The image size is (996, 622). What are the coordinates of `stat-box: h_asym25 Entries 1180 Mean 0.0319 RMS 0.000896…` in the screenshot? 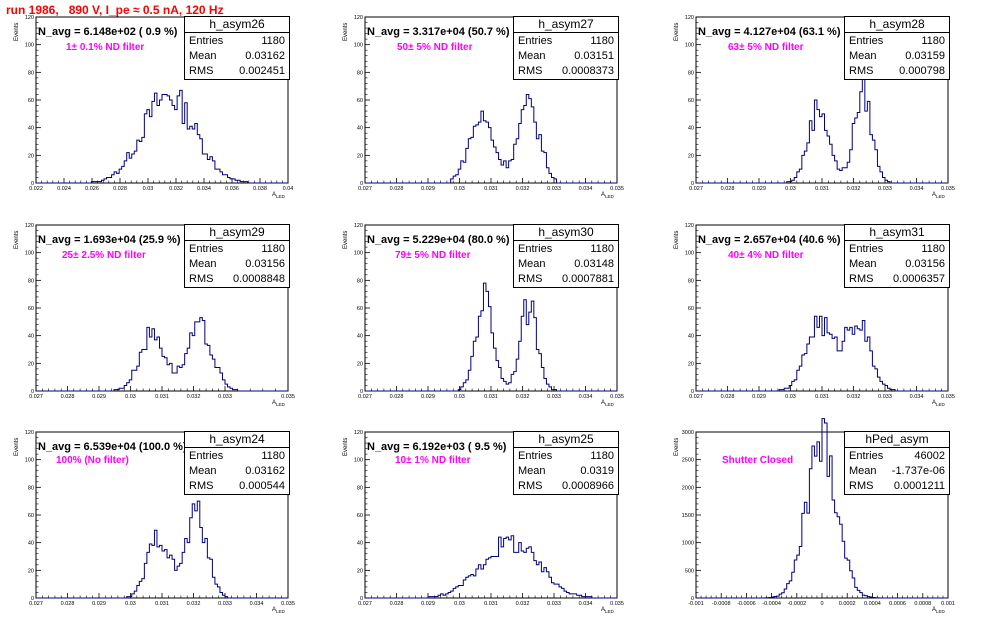 It's located at (566, 463).